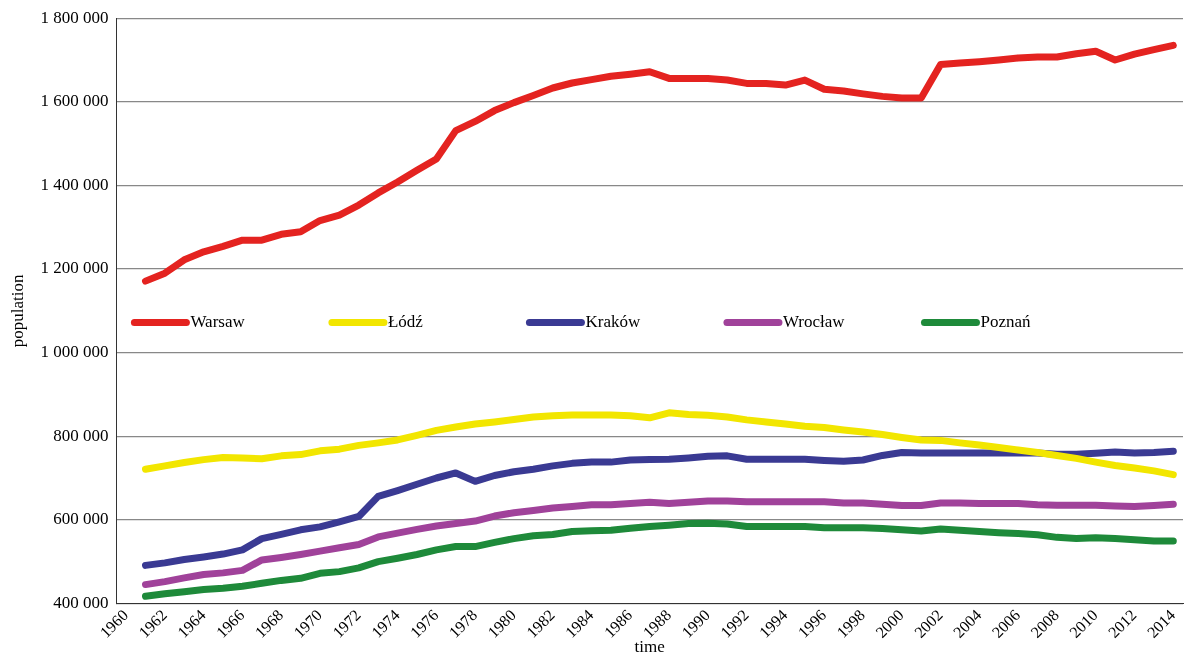 This screenshot has height=662, width=1191. I want to click on legend-label: Poznań, so click(1006, 321).